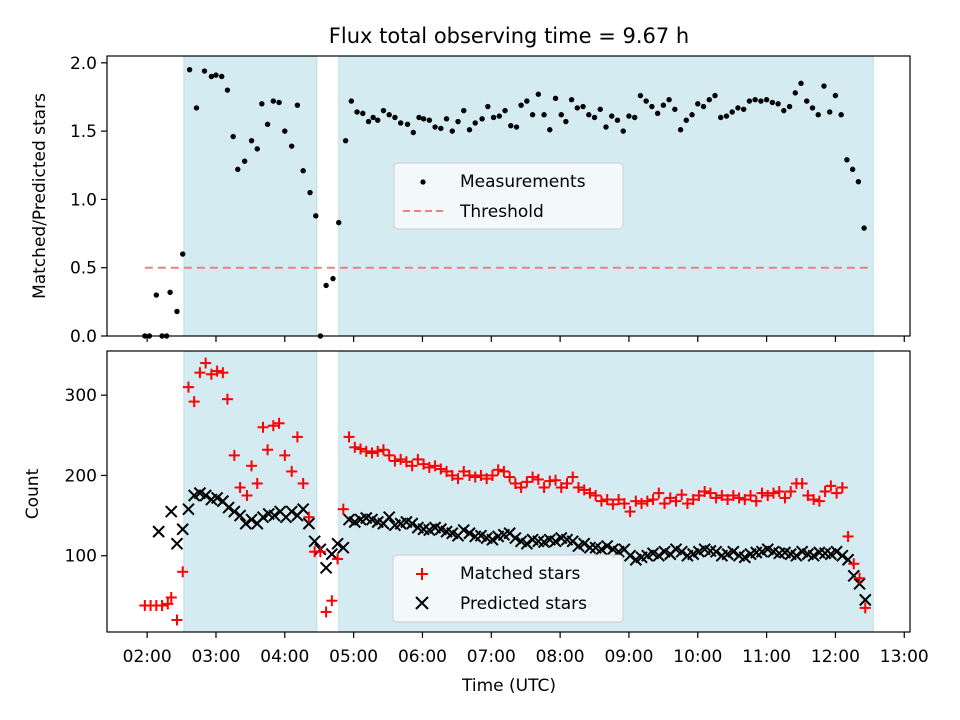 Image resolution: width=960 pixels, height=720 pixels. What do you see at coordinates (501, 212) in the screenshot?
I see `legend-label-threshold: Threshold` at bounding box center [501, 212].